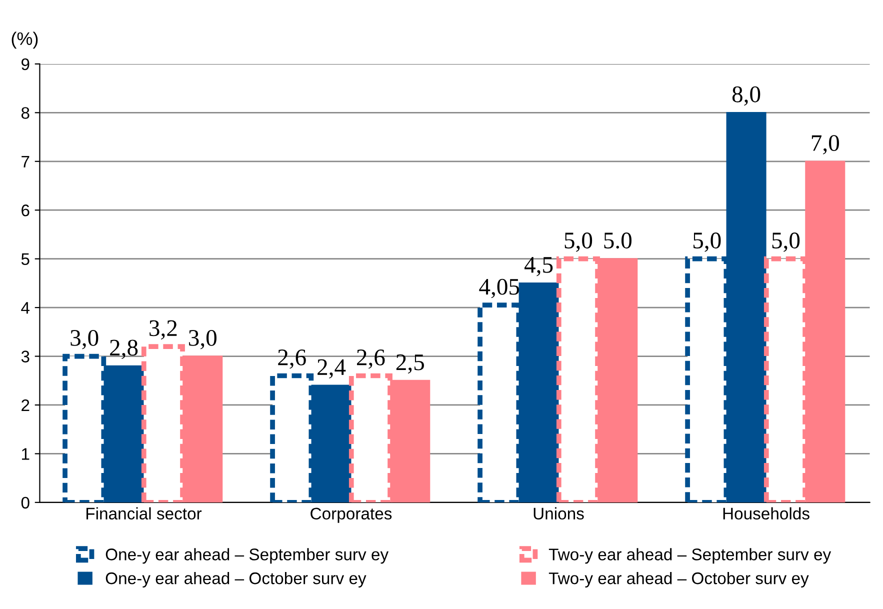 The width and height of the screenshot is (883, 609). Describe the element at coordinates (618, 240) in the screenshot. I see `data-label: 5.0` at that location.